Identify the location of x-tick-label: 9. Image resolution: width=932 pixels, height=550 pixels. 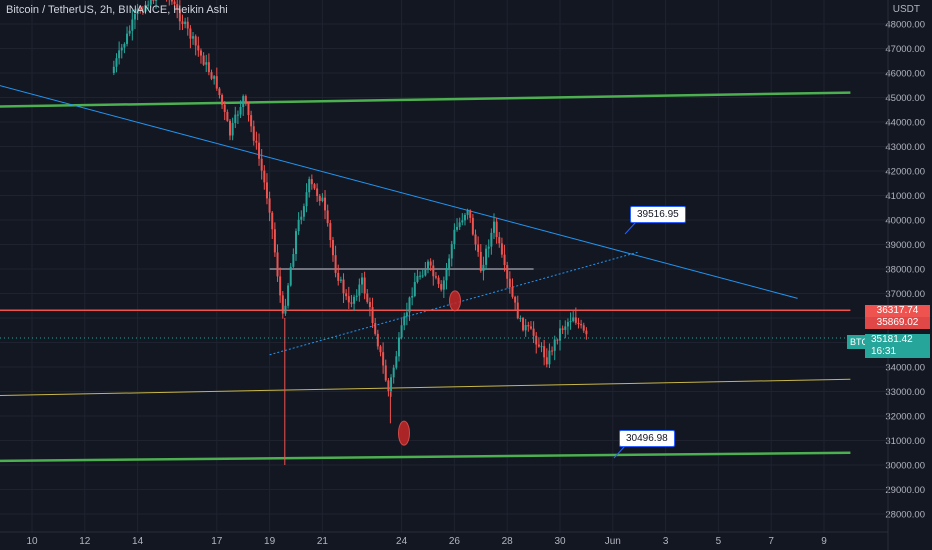
(824, 541).